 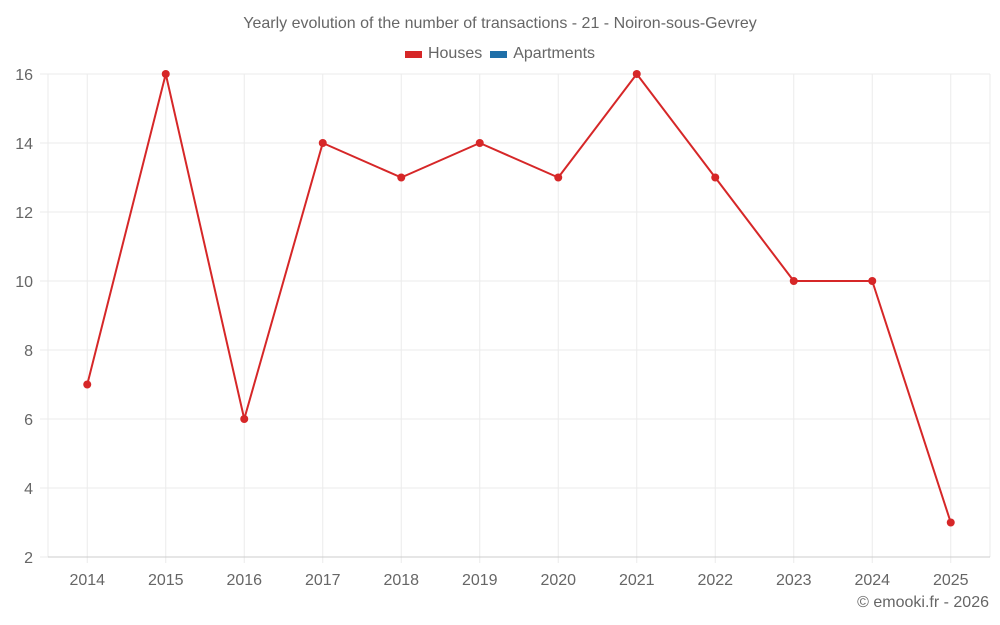 What do you see at coordinates (28, 489) in the screenshot?
I see `y-tick-label: 4` at bounding box center [28, 489].